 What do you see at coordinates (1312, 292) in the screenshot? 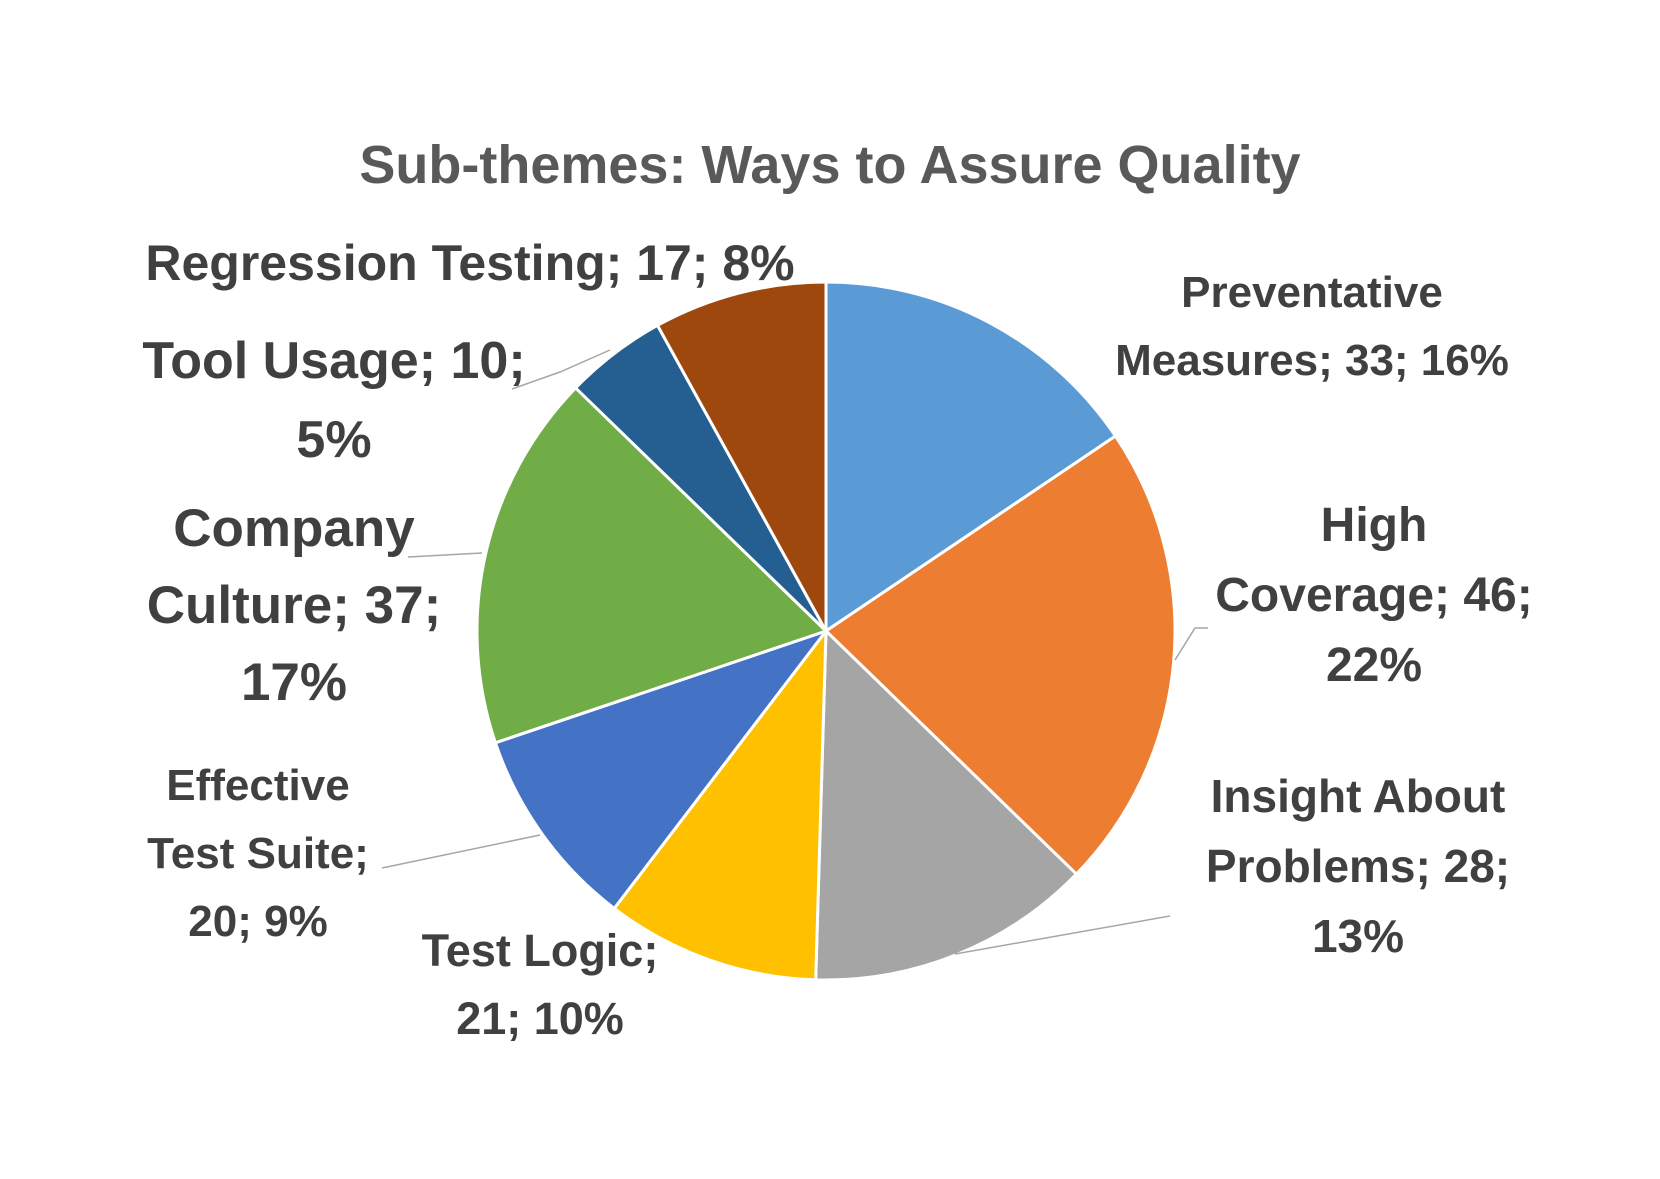
I see `data-label-line: Preventative` at bounding box center [1312, 292].